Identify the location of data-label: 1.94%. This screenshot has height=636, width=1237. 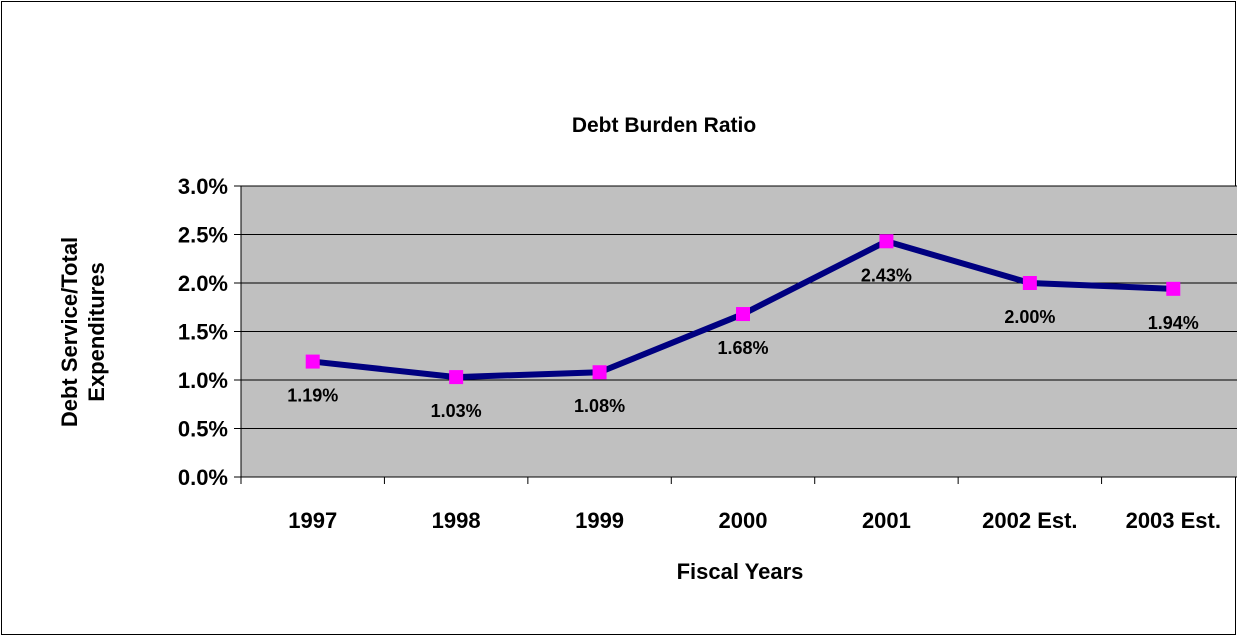
(1173, 323).